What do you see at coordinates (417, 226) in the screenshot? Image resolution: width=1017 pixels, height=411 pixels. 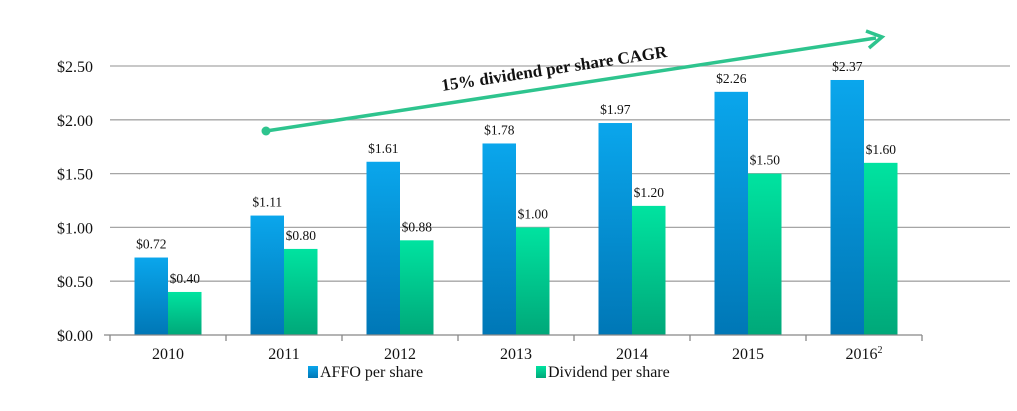 I see `data-label-dividend: $0.88` at bounding box center [417, 226].